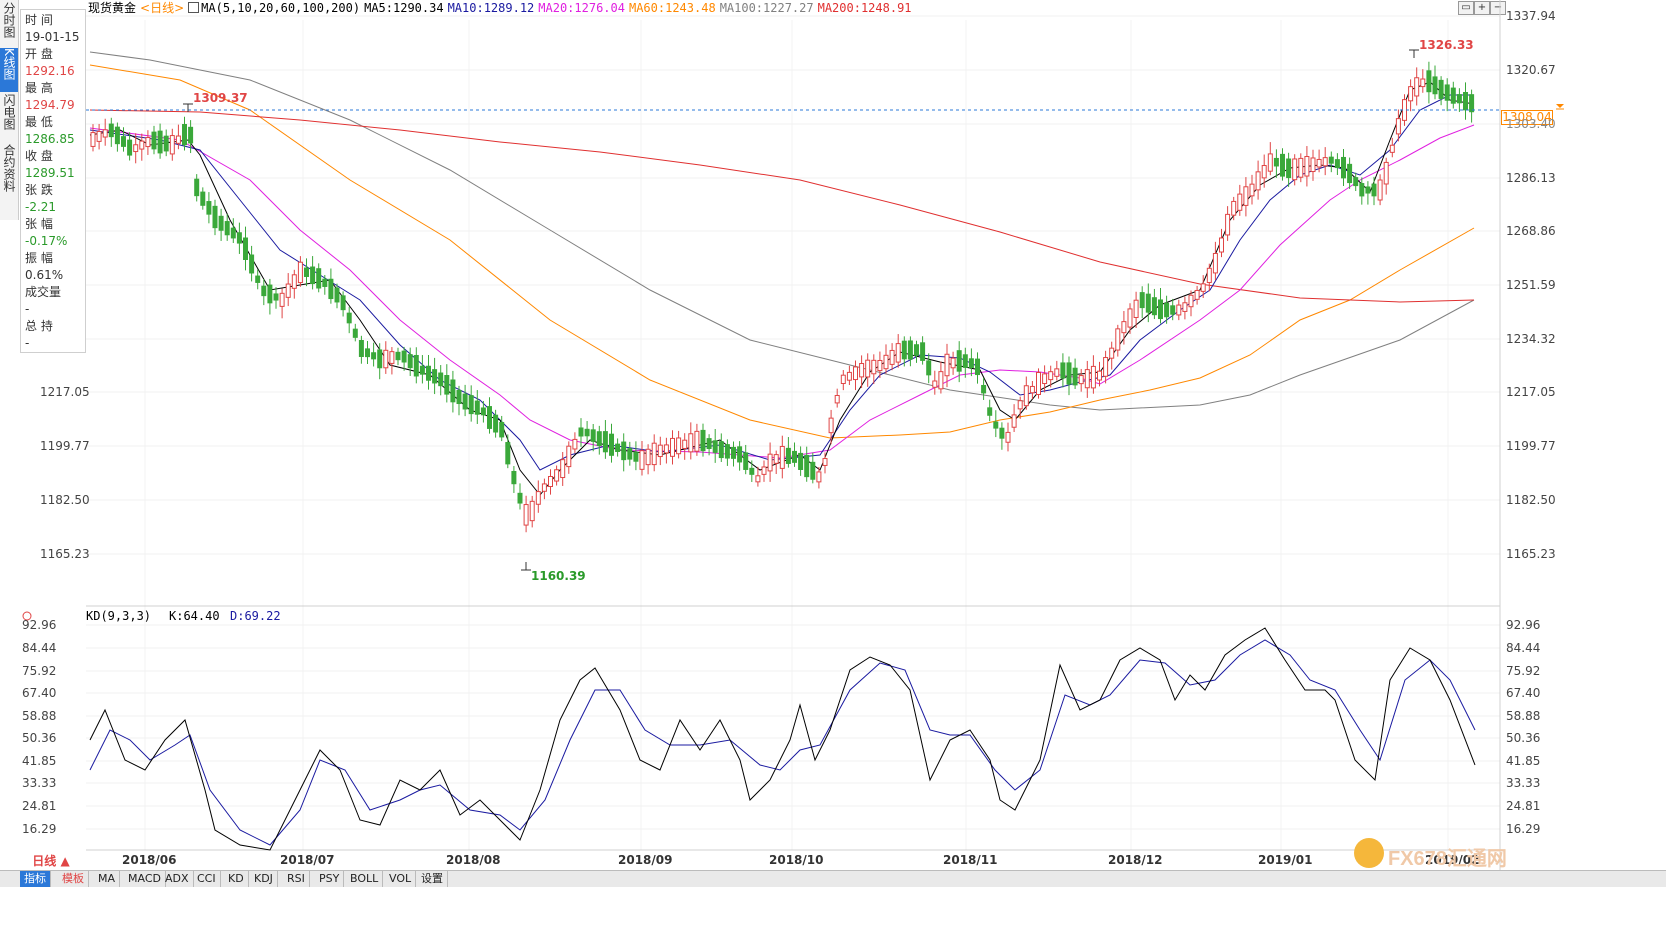  What do you see at coordinates (1523, 829) in the screenshot?
I see `kd-tick: 16.29` at bounding box center [1523, 829].